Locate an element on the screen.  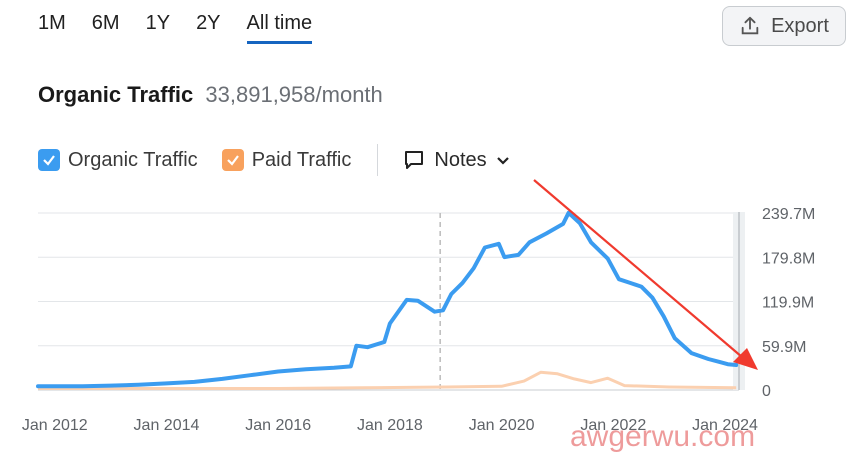
watermark-text: awgerwu.com is located at coordinates (662, 436).